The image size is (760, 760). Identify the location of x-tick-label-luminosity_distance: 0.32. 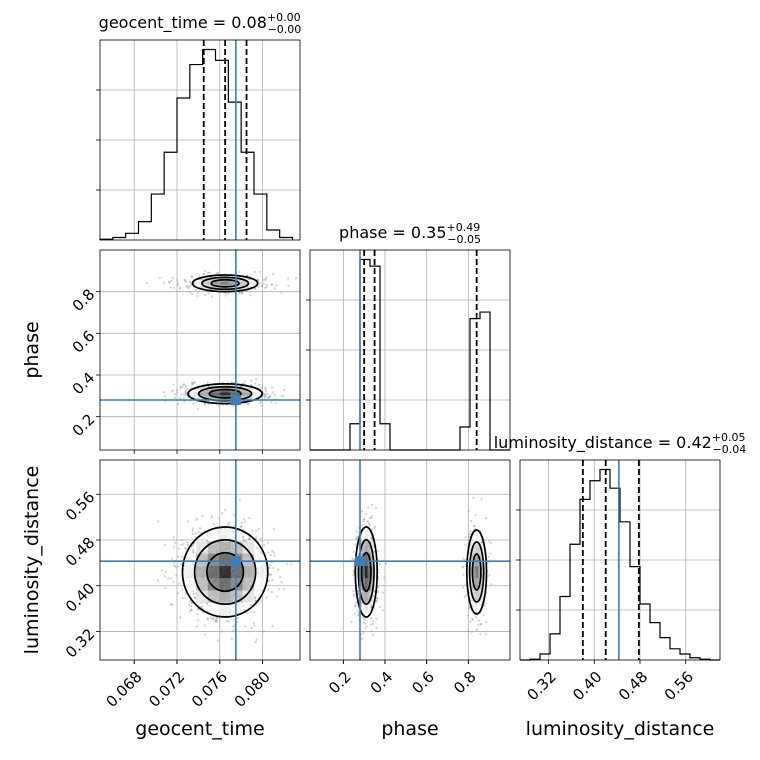
(542, 686).